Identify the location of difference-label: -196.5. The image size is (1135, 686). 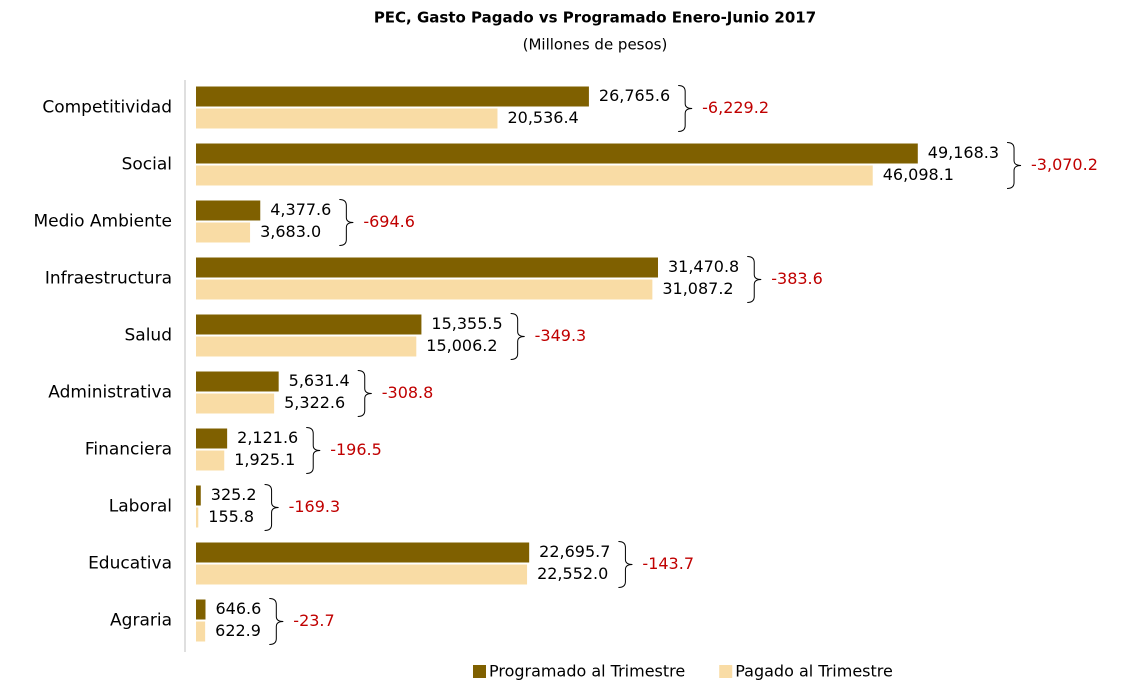
(356, 449).